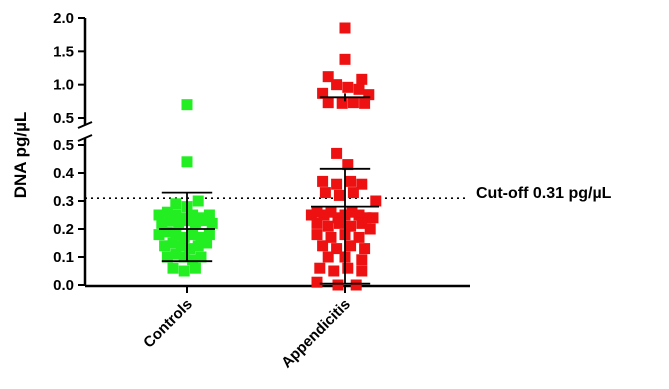  I want to click on x-tick-label: Controls, so click(168, 324).